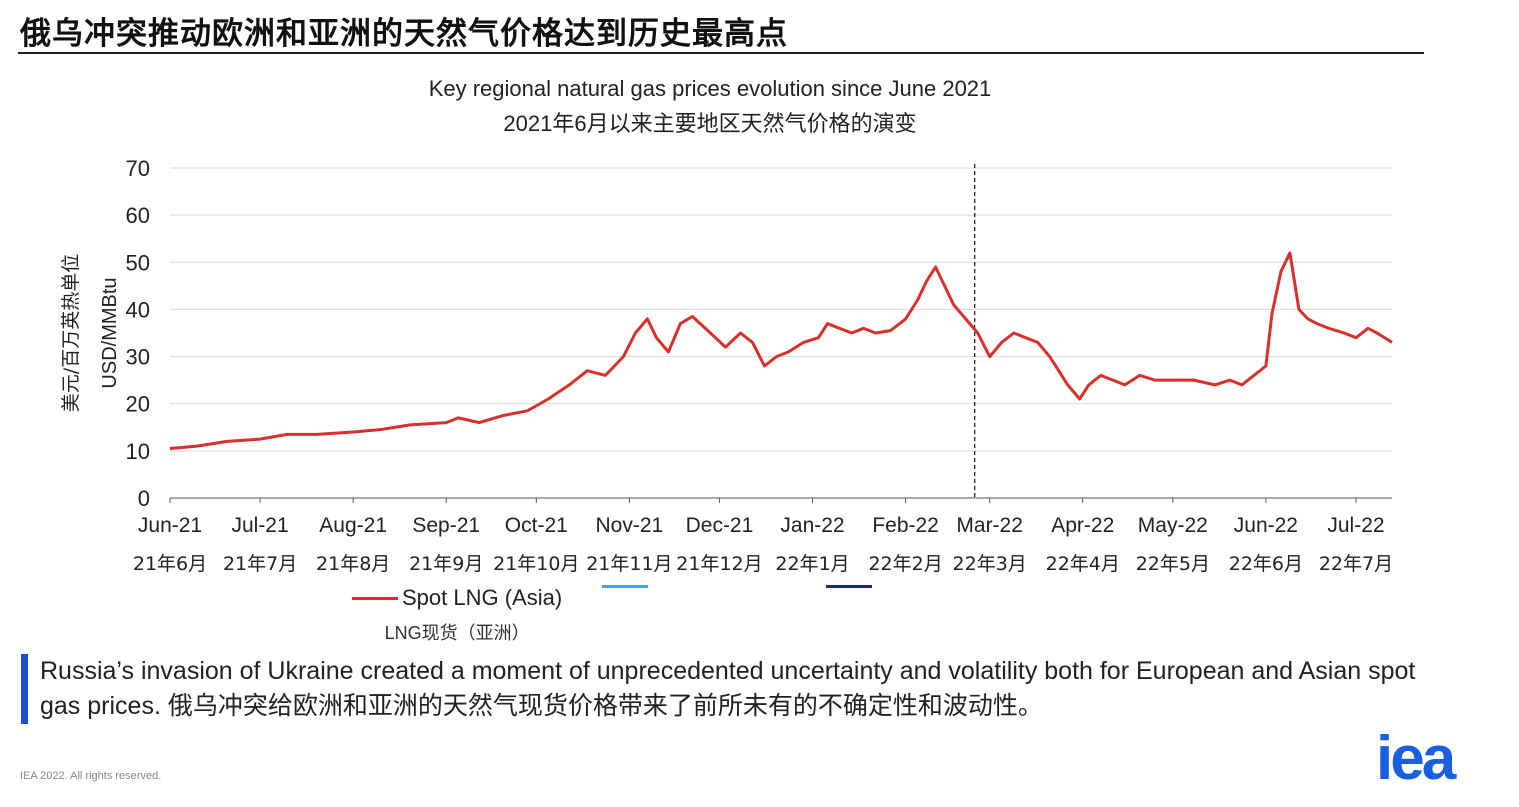  I want to click on legend-label-cn-spot-lng: LNG现货（亚洲）, so click(457, 633).